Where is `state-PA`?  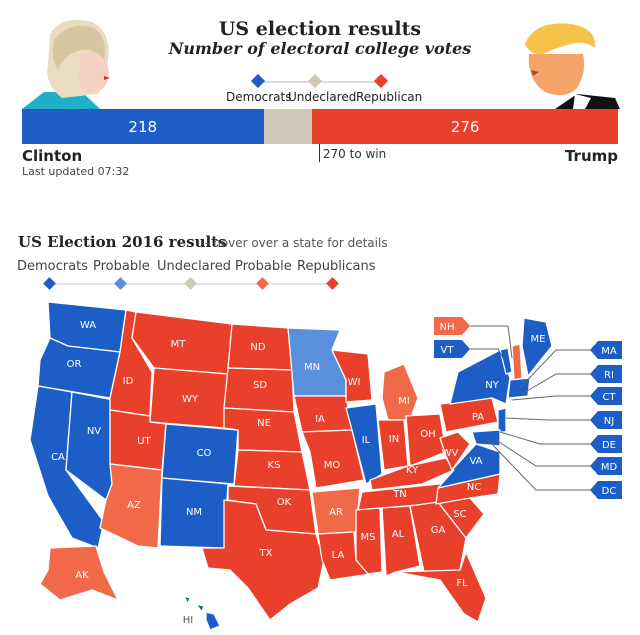 state-PA is located at coordinates (469, 415).